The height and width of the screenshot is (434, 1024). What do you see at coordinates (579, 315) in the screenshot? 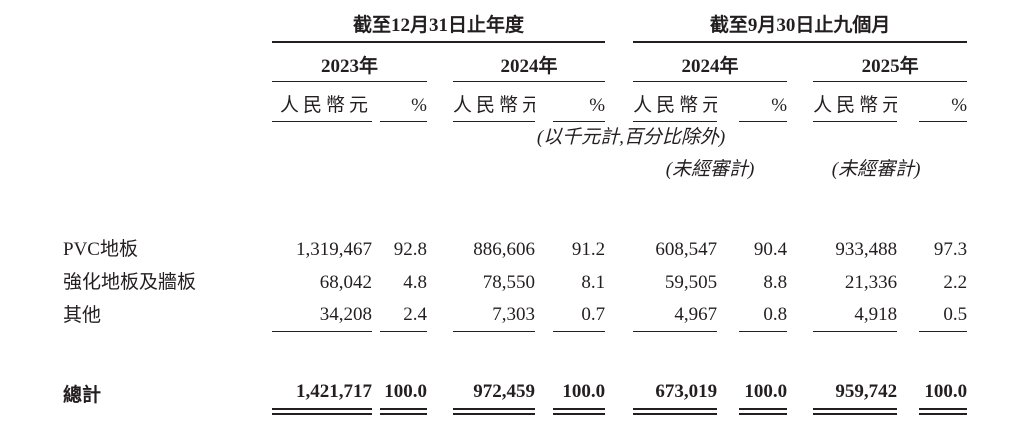
I see `value-cell: 0.7` at bounding box center [579, 315].